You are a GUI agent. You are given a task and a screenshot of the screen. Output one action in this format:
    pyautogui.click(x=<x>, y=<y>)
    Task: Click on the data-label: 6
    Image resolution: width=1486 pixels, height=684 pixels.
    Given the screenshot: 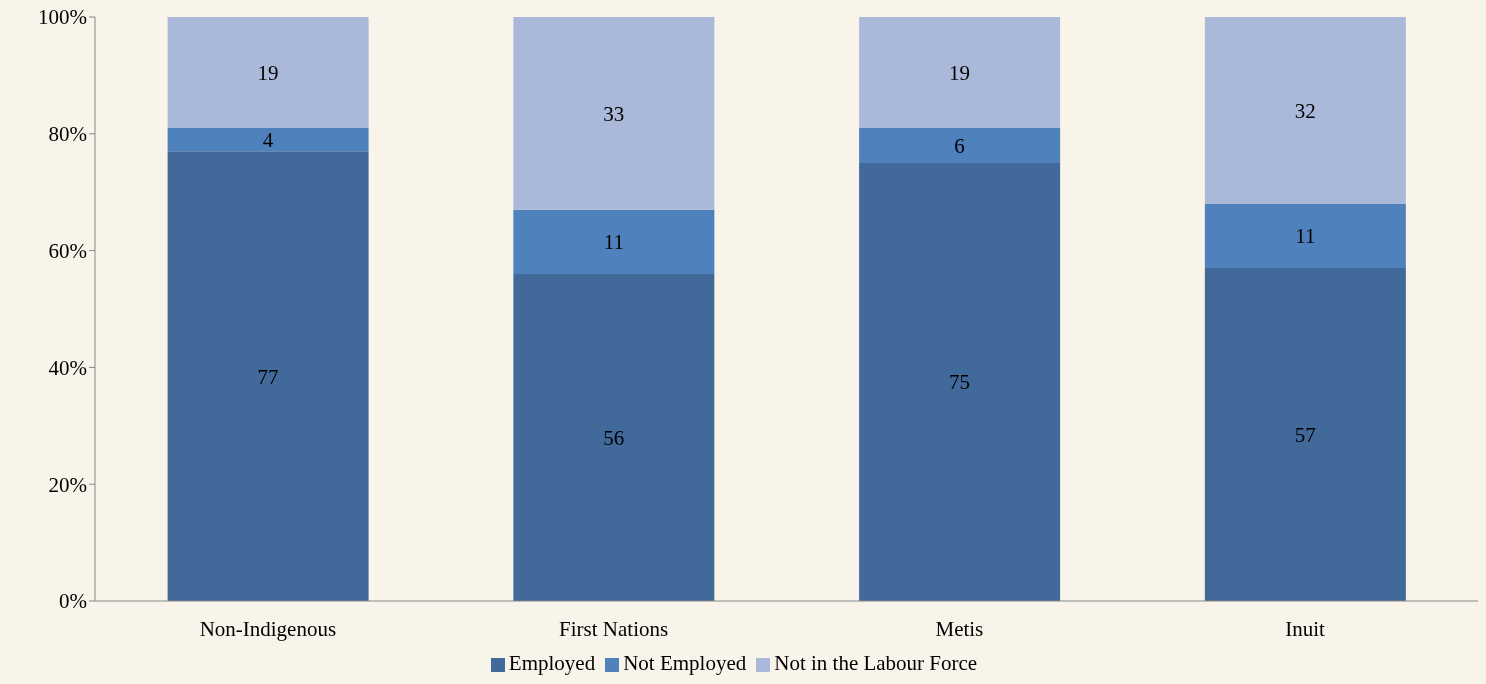 What is the action you would take?
    pyautogui.click(x=959, y=145)
    